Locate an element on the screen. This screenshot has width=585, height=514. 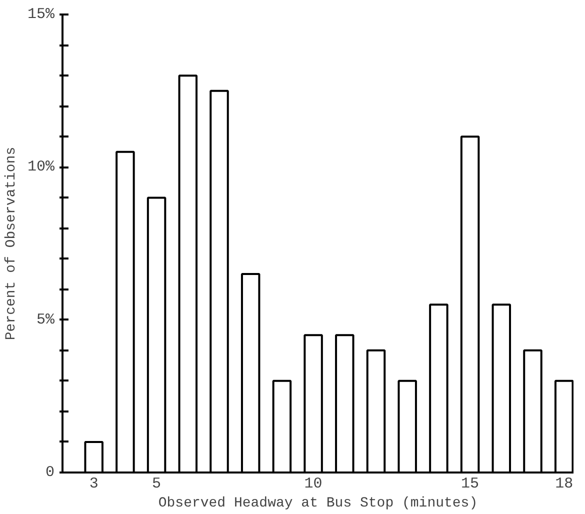
x-tick-label: 5 is located at coordinates (157, 484).